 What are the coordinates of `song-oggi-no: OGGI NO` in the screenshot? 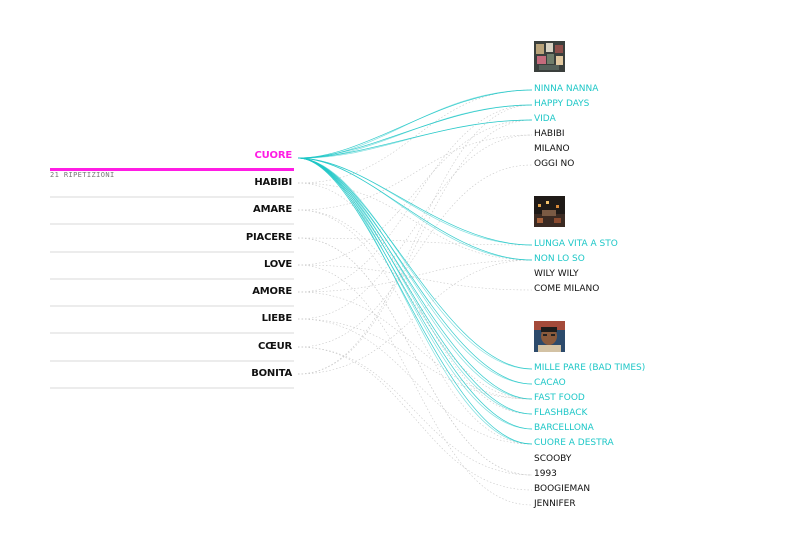 It's located at (554, 164).